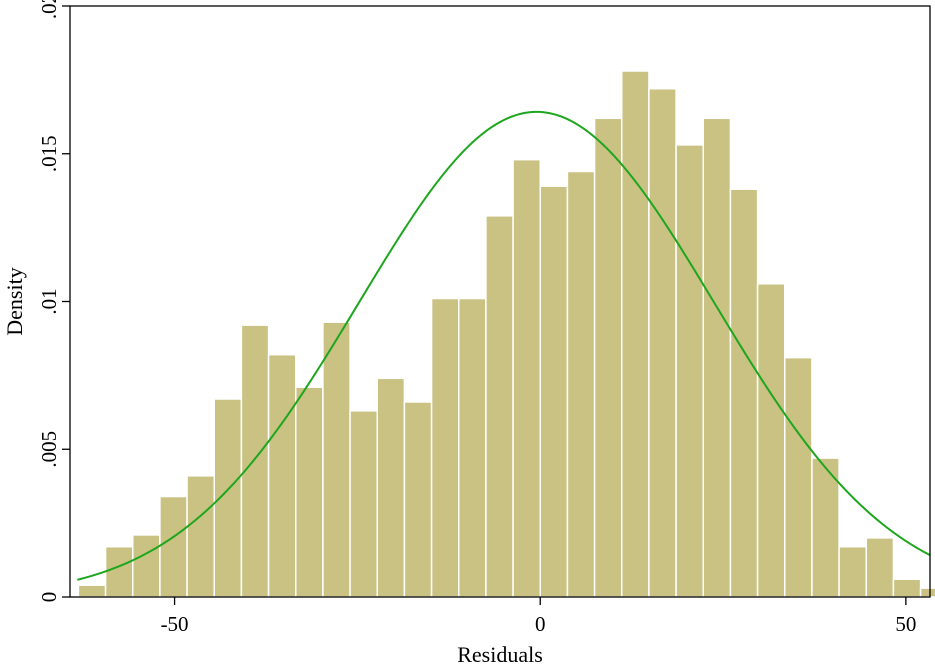  What do you see at coordinates (14, 301) in the screenshot?
I see `y-axis-title: Density` at bounding box center [14, 301].